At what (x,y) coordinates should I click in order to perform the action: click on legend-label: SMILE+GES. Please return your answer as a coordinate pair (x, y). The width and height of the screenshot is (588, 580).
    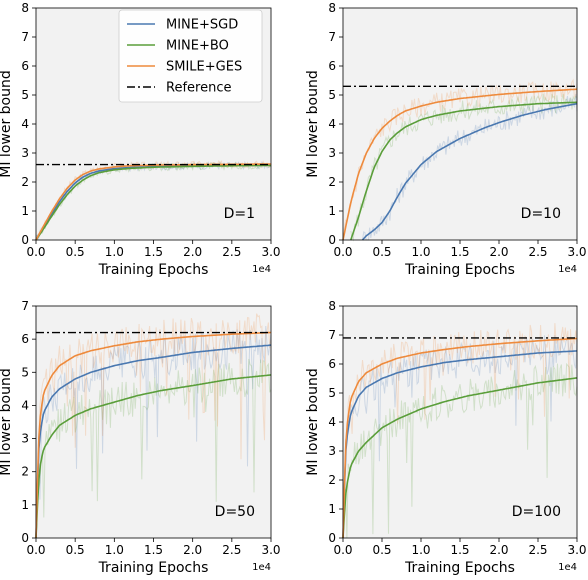
    Looking at the image, I should click on (204, 67).